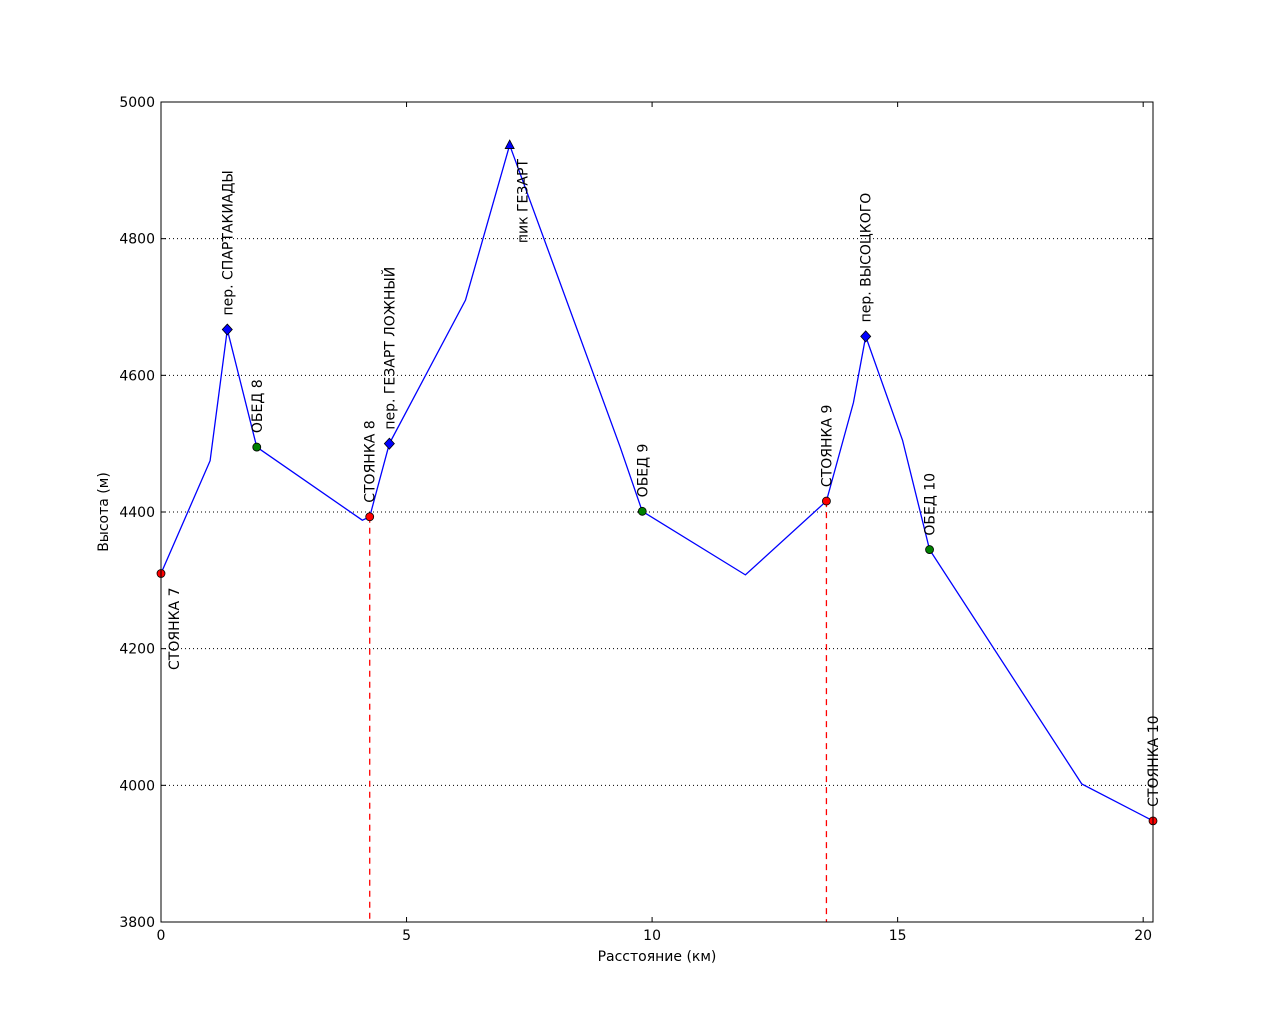 Image resolution: width=1280 pixels, height=1024 pixels. Describe the element at coordinates (137, 923) in the screenshot. I see `y-tick-label: 3800` at that location.